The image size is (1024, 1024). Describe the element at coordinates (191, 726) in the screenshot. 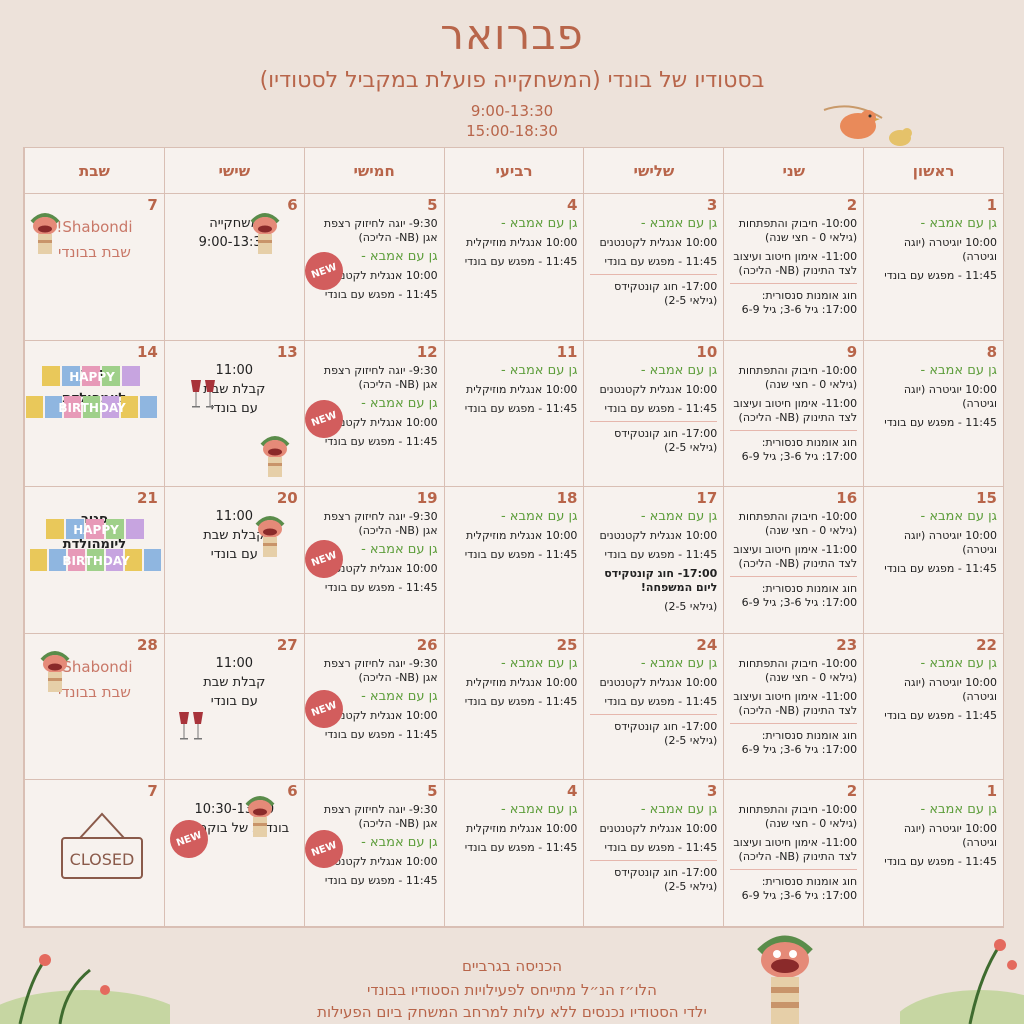

I see `wine-glasses-icon` at that location.